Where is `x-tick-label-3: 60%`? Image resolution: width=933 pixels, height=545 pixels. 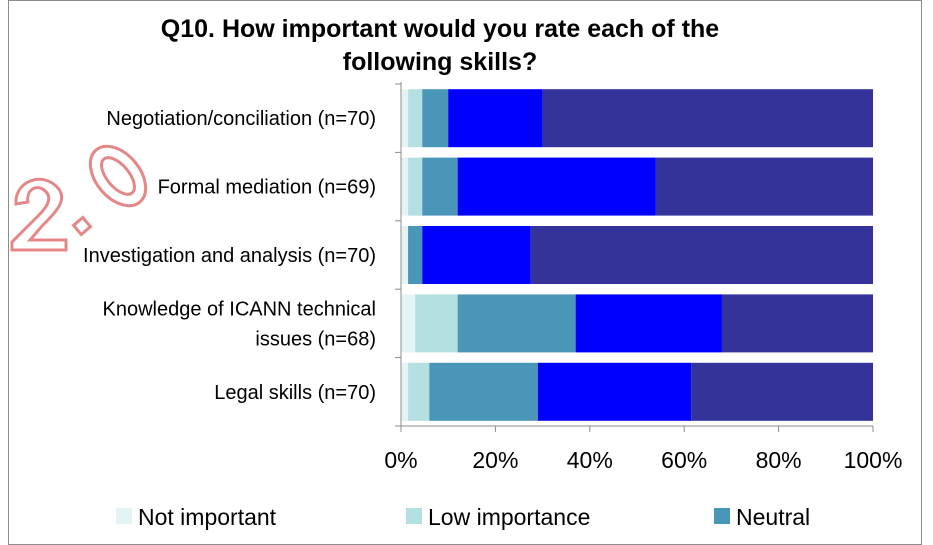 x-tick-label-3: 60% is located at coordinates (684, 460).